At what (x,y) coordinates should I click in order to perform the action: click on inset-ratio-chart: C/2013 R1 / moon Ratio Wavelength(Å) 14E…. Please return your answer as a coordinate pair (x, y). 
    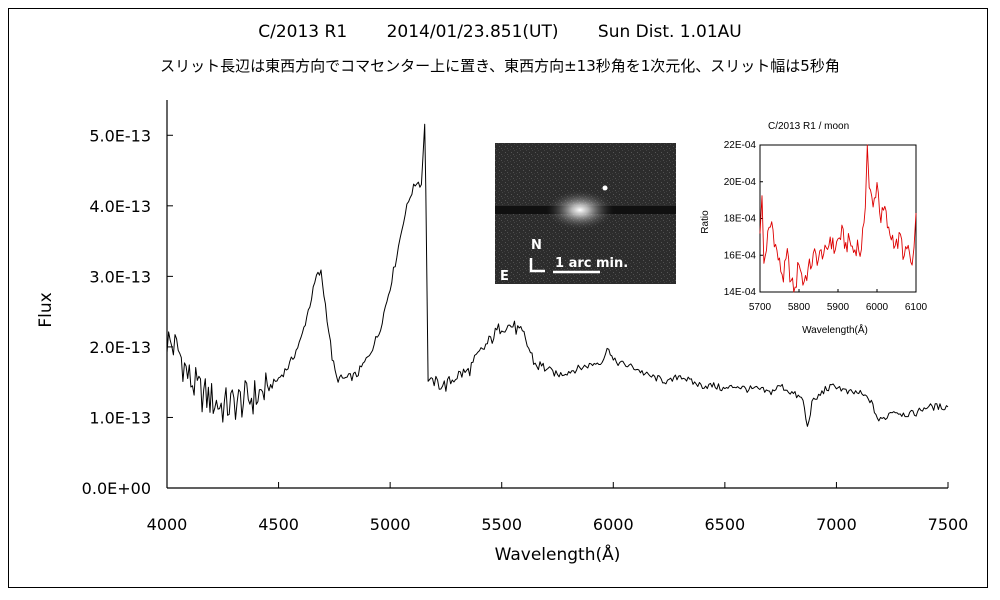
    Looking at the image, I should click on (814, 228).